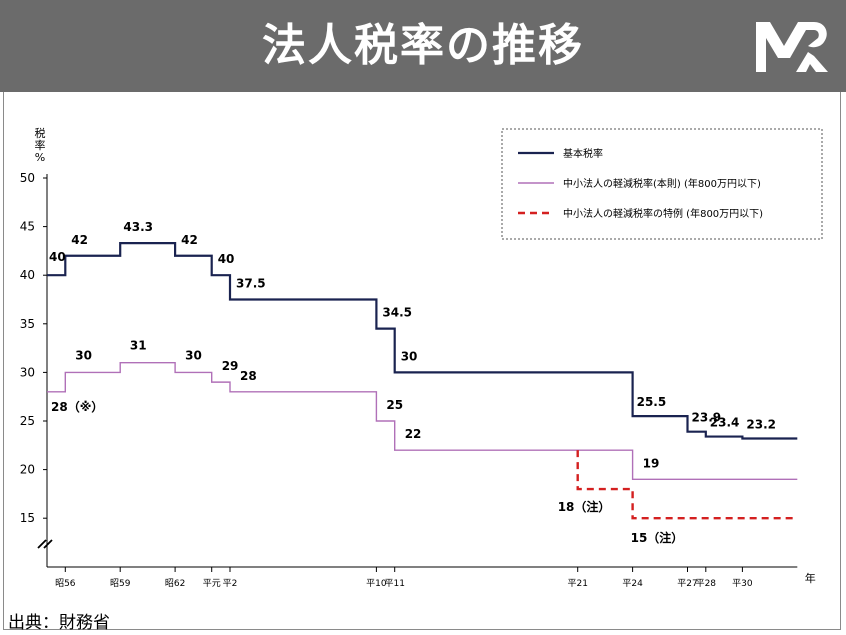 The image size is (846, 635). What do you see at coordinates (65, 583) in the screenshot?
I see `x-tick-label: 昭56` at bounding box center [65, 583].